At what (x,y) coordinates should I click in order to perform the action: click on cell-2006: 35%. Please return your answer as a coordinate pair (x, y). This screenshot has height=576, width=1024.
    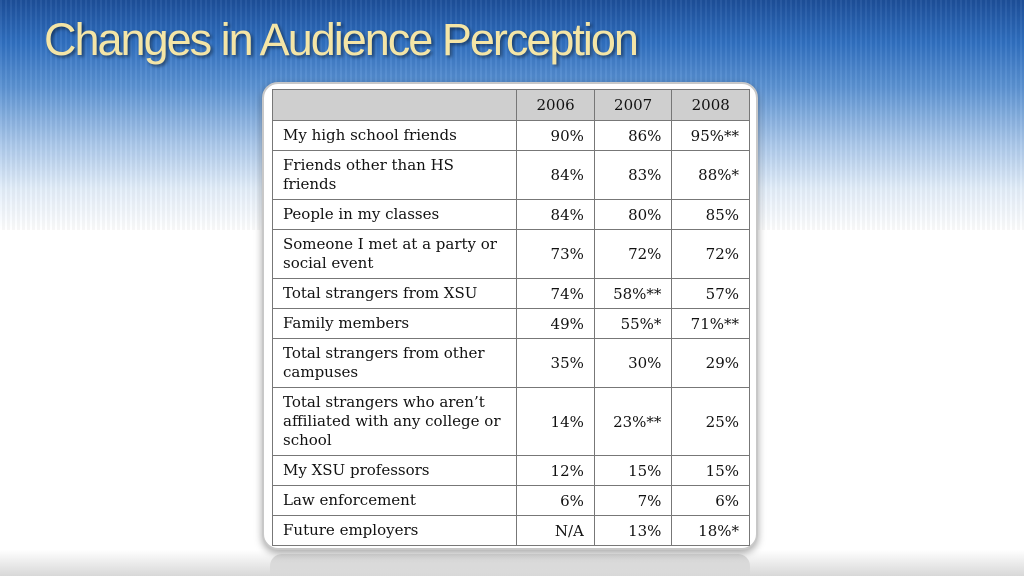
    Looking at the image, I should click on (555, 363).